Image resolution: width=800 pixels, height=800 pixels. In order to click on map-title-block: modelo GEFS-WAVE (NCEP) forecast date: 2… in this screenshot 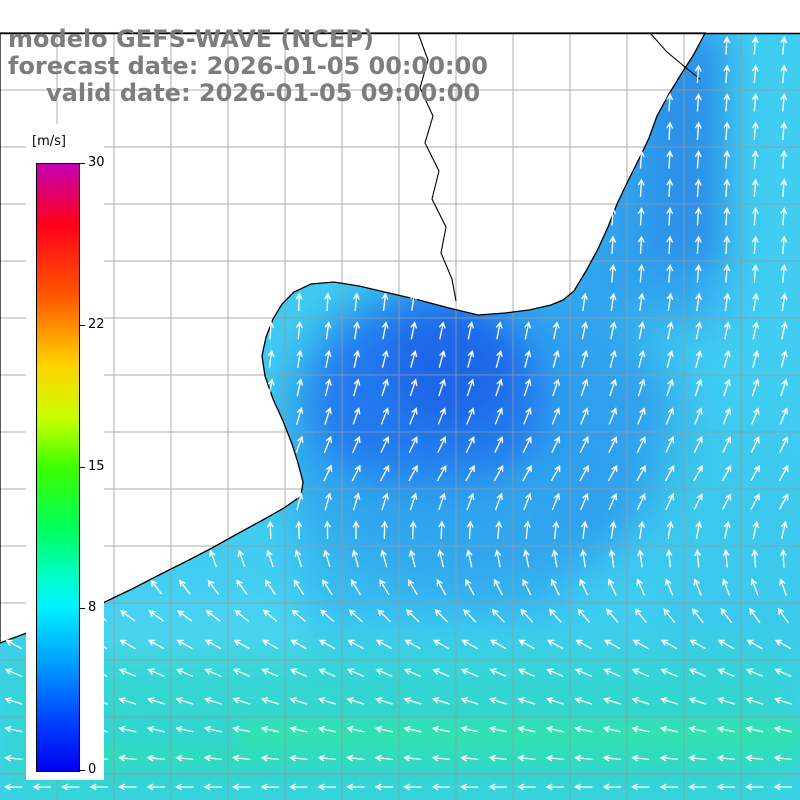, I will do `click(248, 66)`.